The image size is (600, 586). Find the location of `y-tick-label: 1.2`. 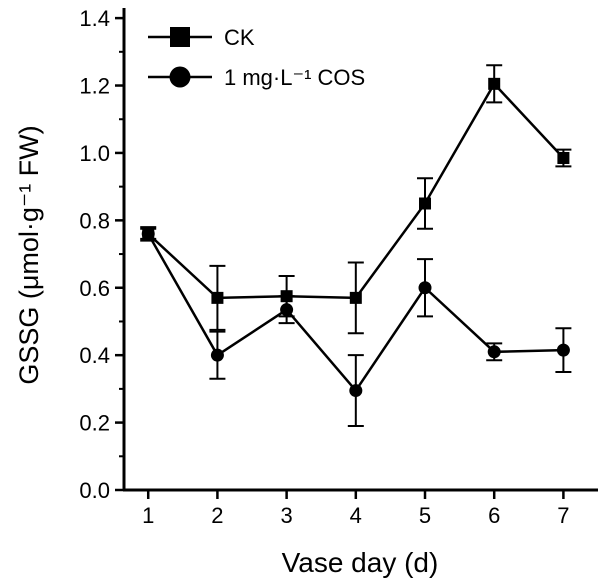

y-tick-label: 1.2 is located at coordinates (94, 86).